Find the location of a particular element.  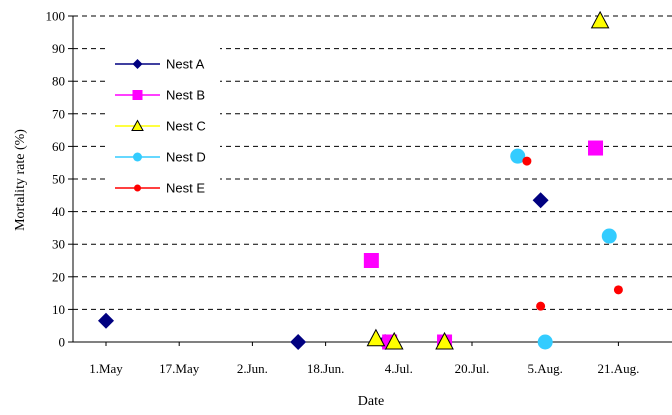

y-tick-label: 20 is located at coordinates (58, 276).